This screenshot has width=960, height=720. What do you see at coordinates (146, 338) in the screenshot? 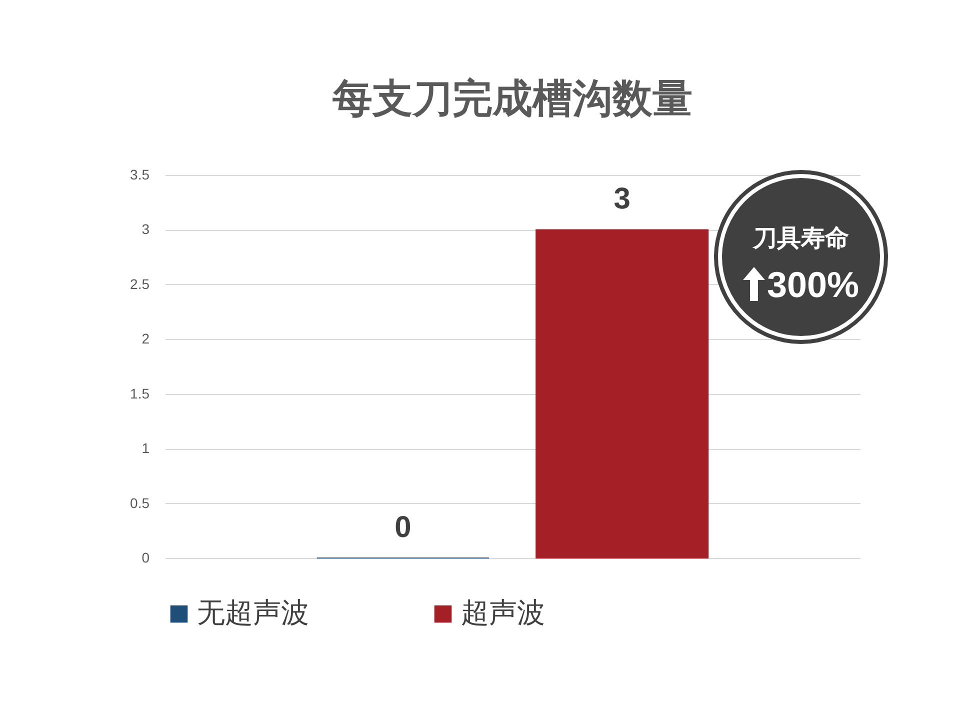
I see `y-tick-label: 2` at bounding box center [146, 338].